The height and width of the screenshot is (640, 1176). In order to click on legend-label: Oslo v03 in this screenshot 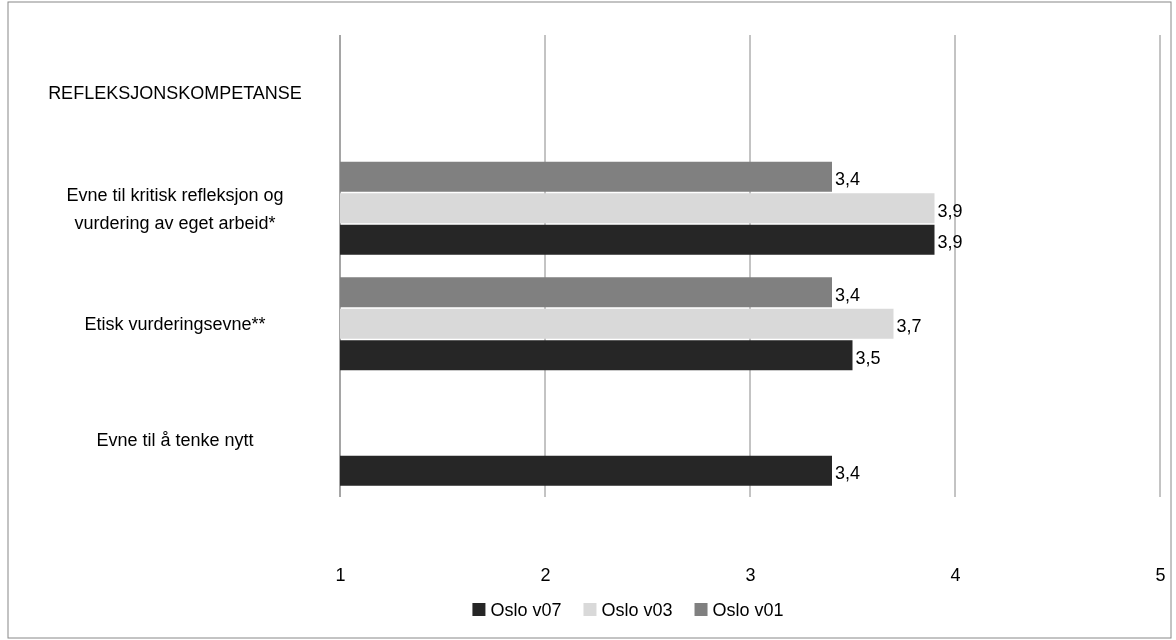, I will do `click(637, 610)`.